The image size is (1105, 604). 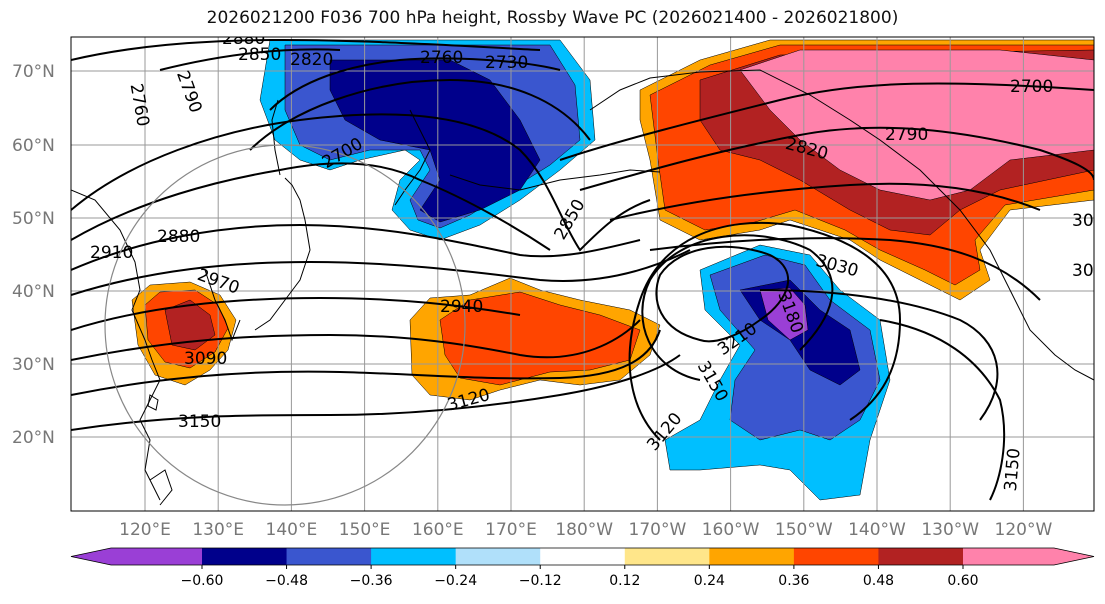 I want to click on contour-label: 2850, so click(x=259, y=55).